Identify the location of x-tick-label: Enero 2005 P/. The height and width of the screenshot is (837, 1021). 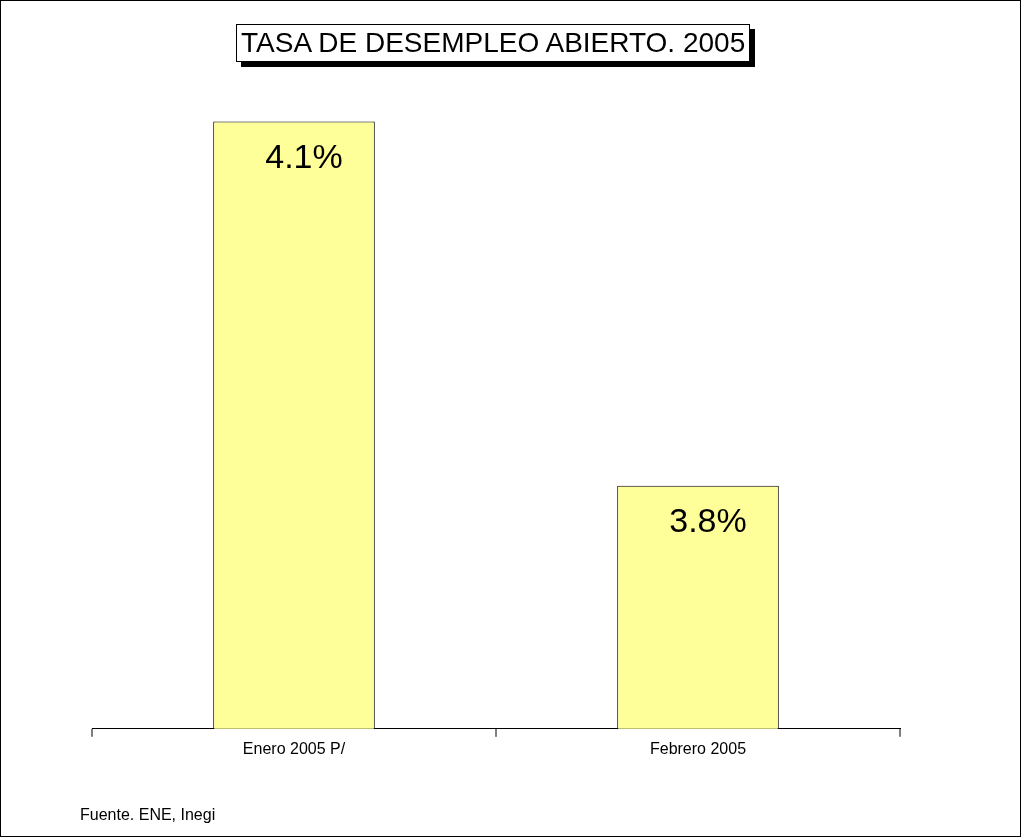
(294, 748).